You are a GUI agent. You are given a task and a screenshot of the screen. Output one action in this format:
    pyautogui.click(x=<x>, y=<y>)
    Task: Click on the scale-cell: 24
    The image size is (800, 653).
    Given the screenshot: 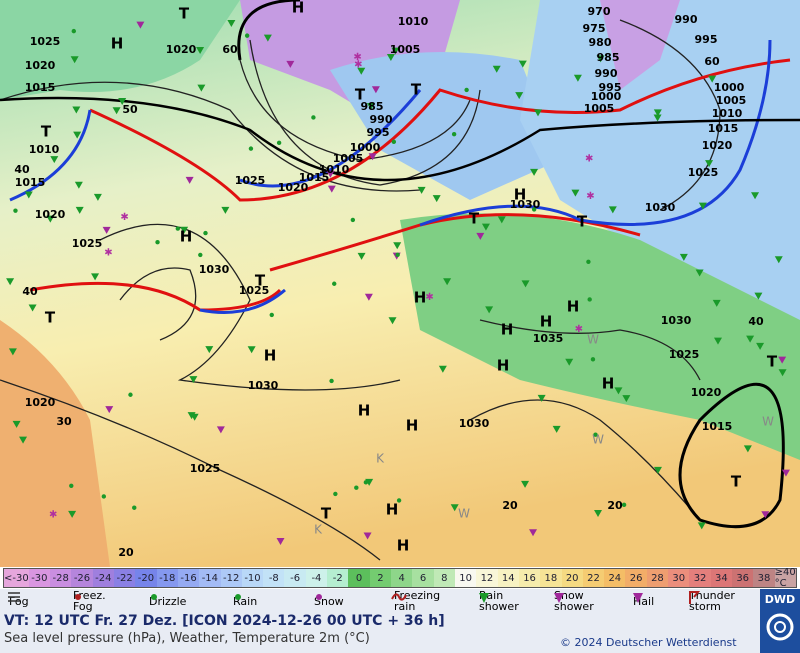 What is the action you would take?
    pyautogui.click(x=615, y=578)
    